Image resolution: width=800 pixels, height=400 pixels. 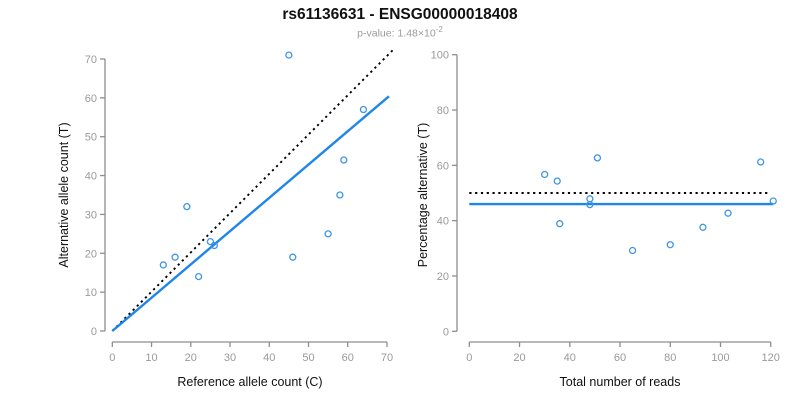 What do you see at coordinates (151, 358) in the screenshot?
I see `x-tick-label: 10` at bounding box center [151, 358].